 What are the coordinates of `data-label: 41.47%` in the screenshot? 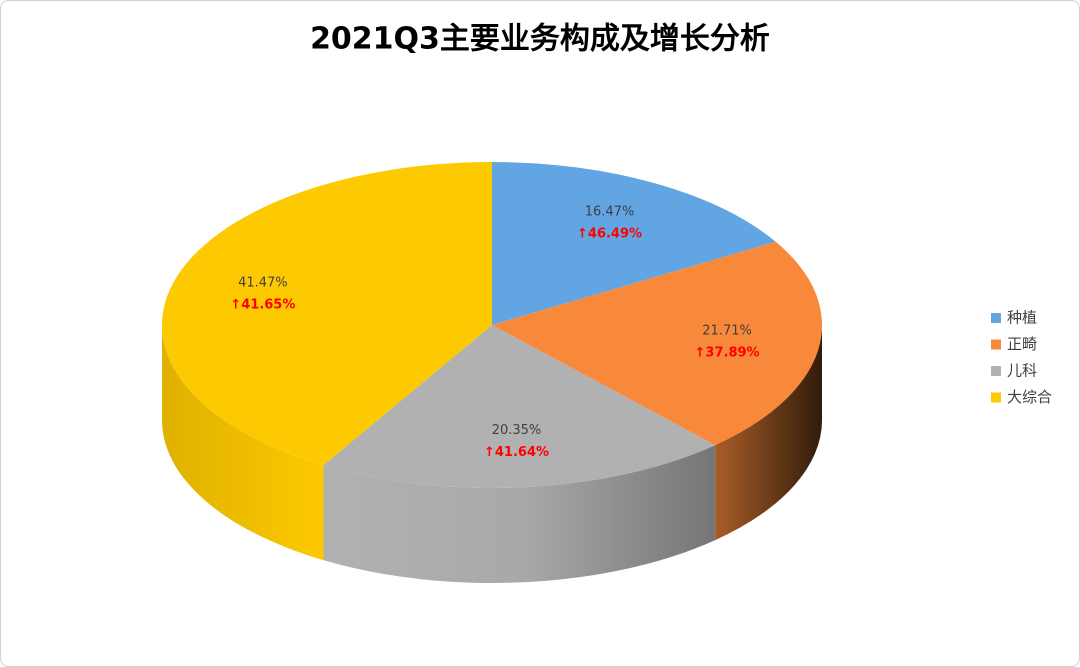 It's located at (263, 282).